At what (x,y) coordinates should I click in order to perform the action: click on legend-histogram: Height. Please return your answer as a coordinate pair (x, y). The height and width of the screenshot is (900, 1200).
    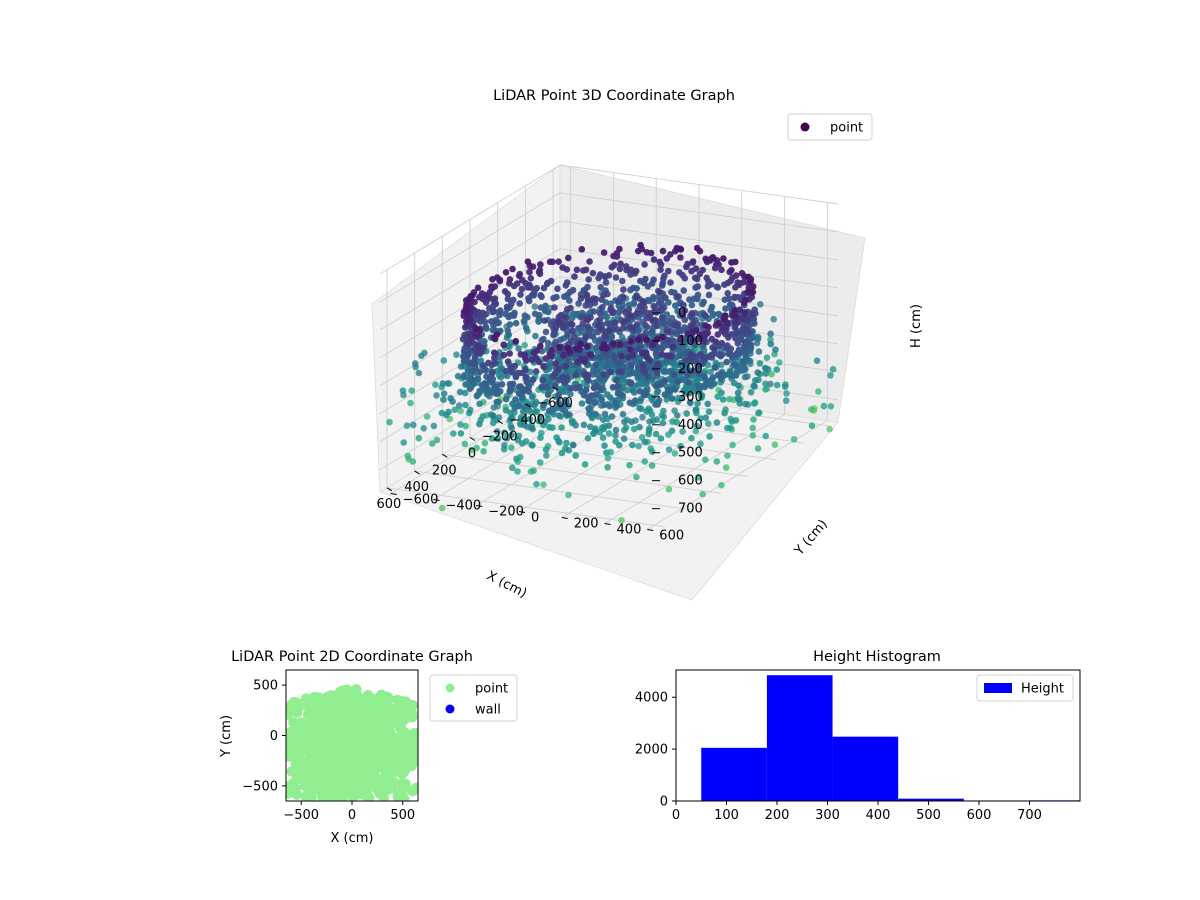
    Looking at the image, I should click on (1025, 688).